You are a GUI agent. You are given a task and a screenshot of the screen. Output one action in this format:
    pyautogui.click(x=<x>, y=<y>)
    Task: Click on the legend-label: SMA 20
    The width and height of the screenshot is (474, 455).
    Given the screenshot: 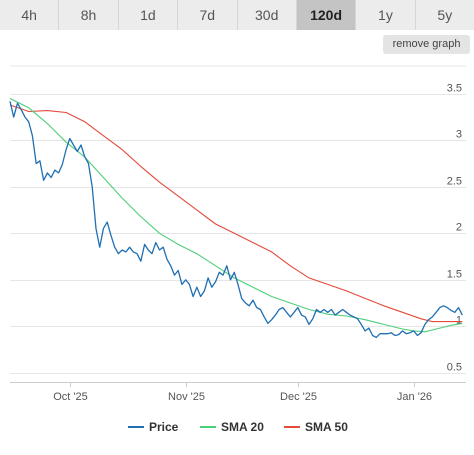 What is the action you would take?
    pyautogui.click(x=242, y=427)
    